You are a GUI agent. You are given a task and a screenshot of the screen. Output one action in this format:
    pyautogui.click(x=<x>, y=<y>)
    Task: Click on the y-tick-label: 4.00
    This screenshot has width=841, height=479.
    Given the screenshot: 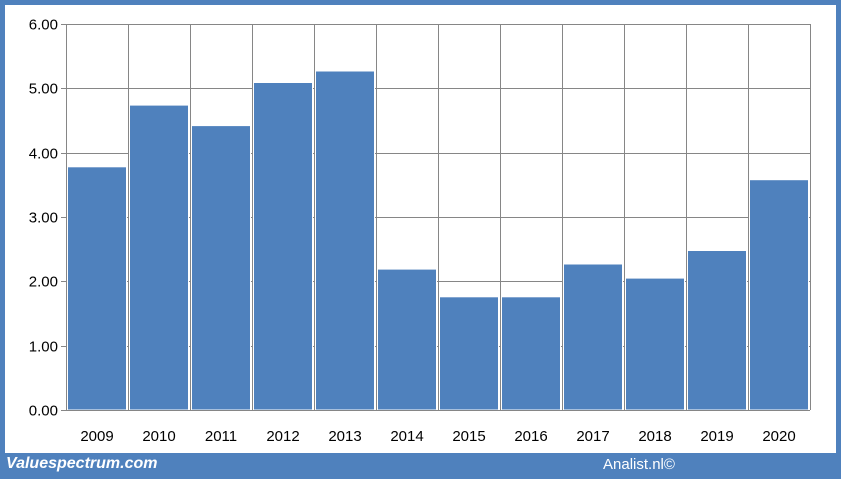 What is the action you would take?
    pyautogui.click(x=43, y=154)
    